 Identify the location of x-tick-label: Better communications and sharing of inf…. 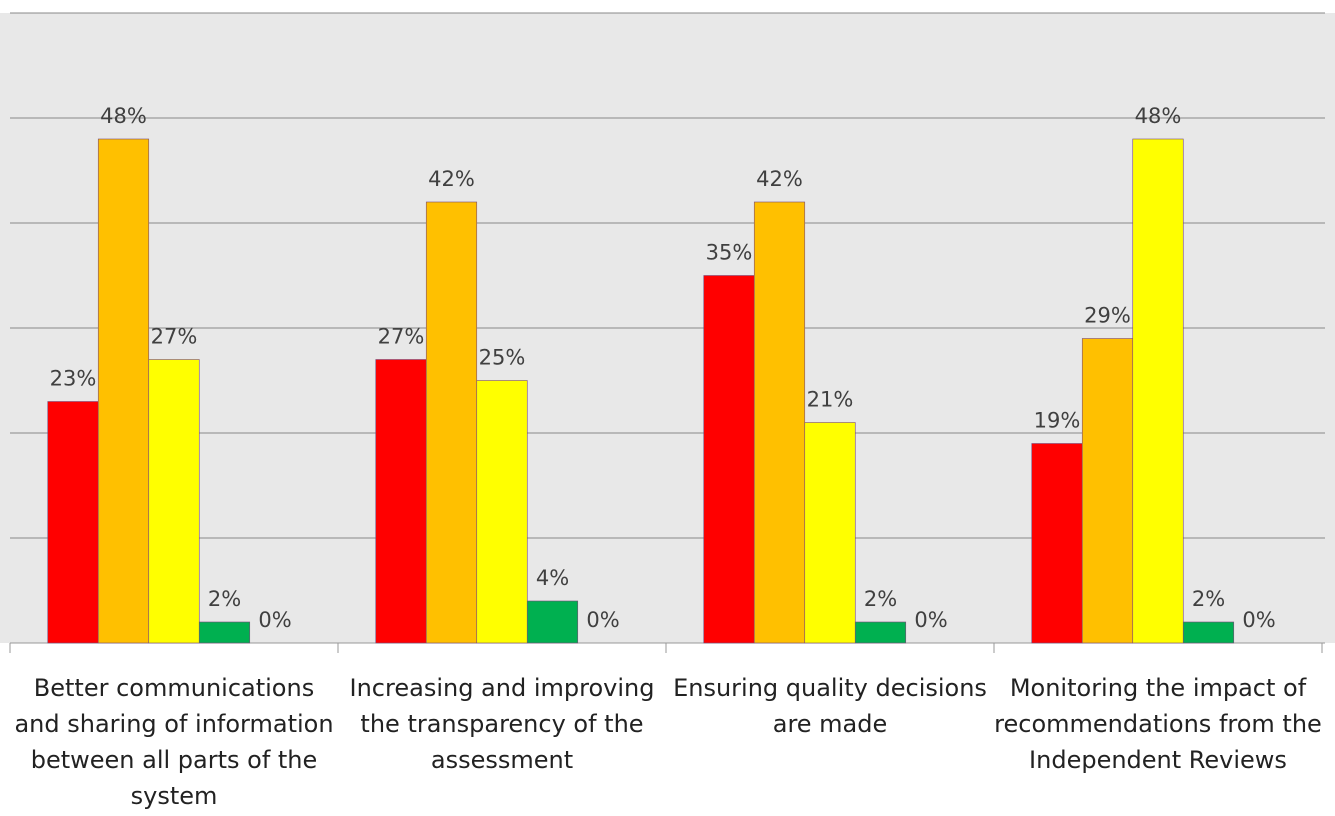
(174, 742).